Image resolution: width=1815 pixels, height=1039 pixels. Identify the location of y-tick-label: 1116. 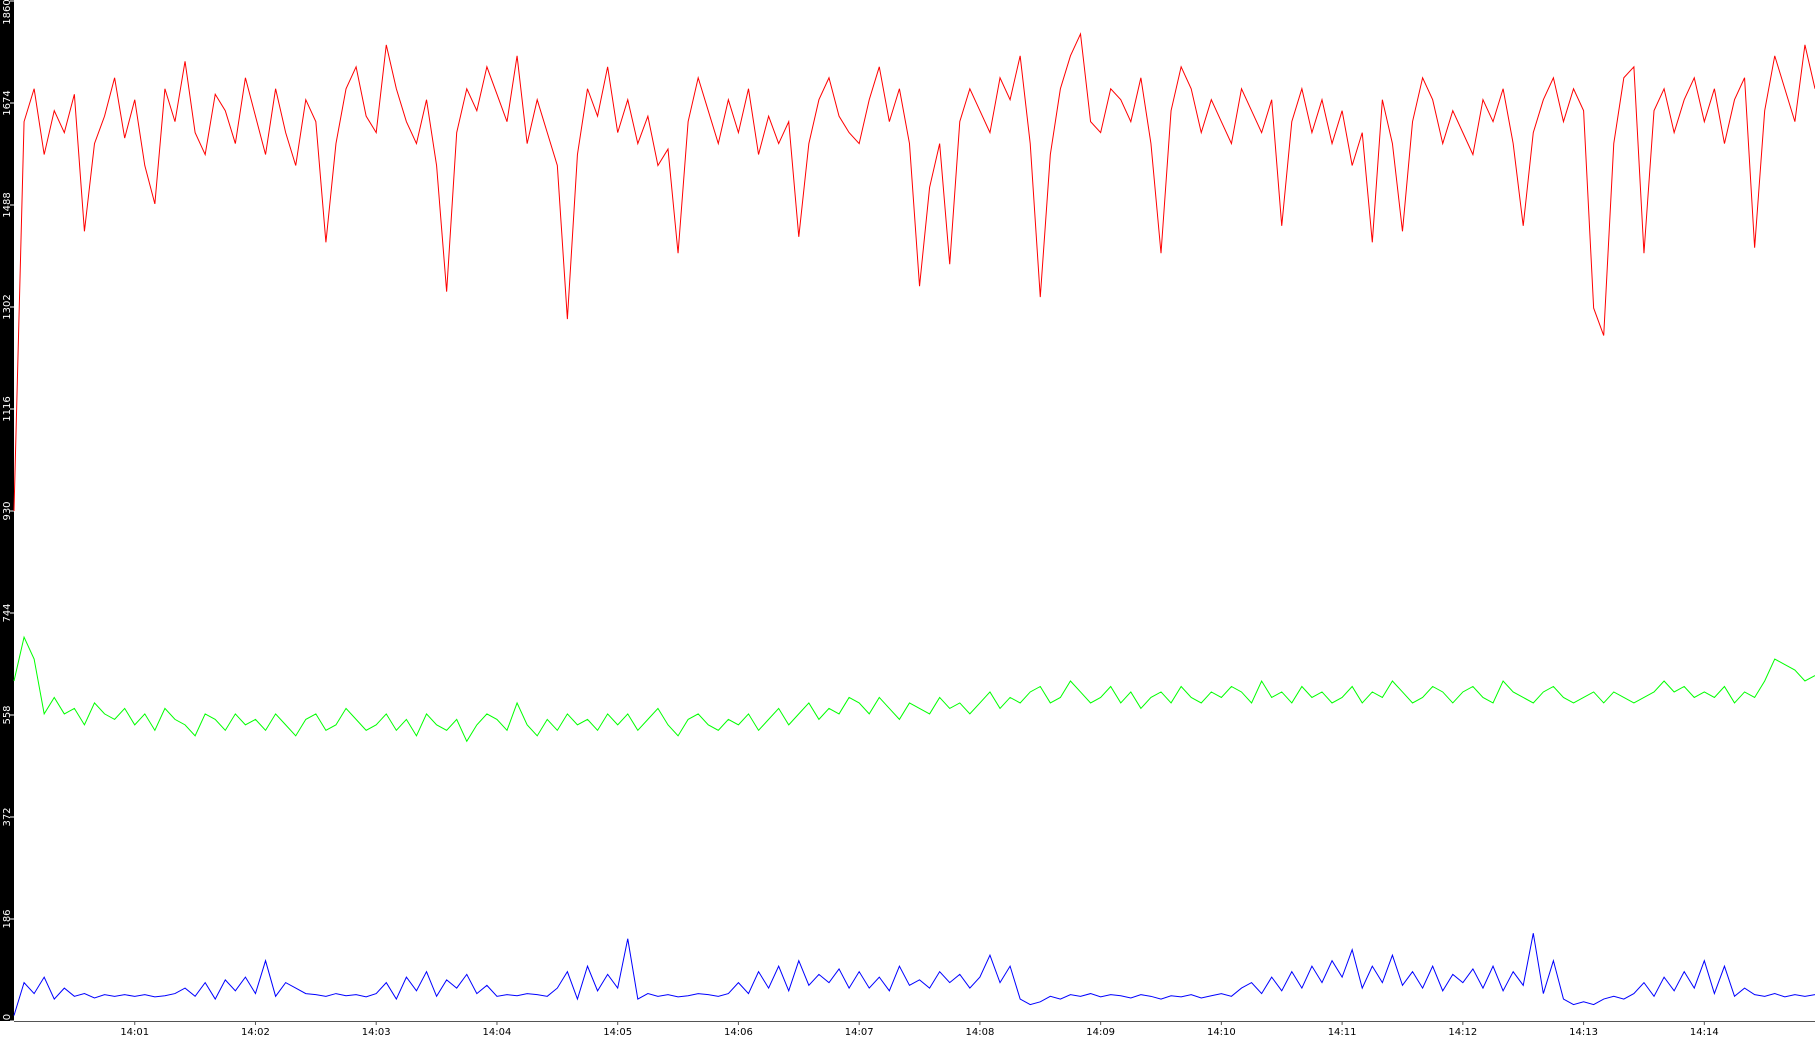
(7, 408).